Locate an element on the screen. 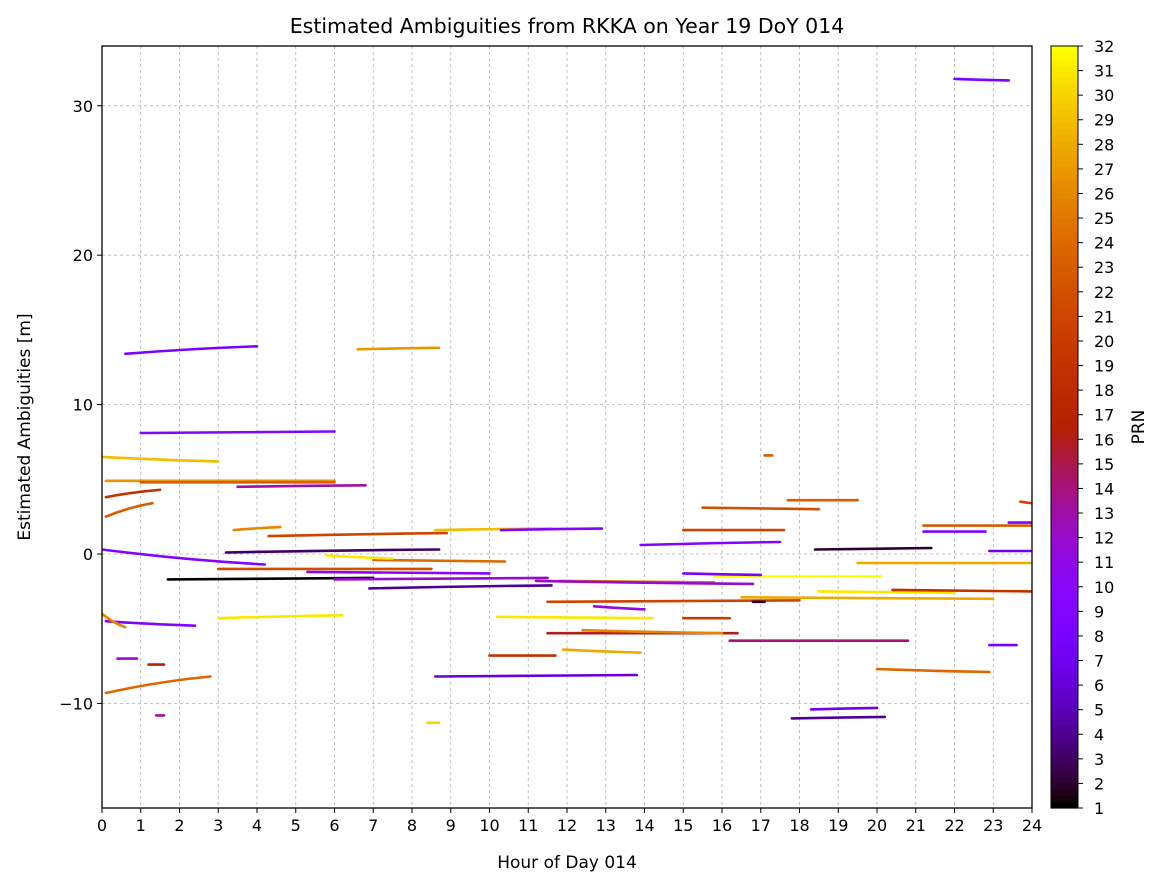  y-axis: −10 0 10 20 30 is located at coordinates (80, 405).